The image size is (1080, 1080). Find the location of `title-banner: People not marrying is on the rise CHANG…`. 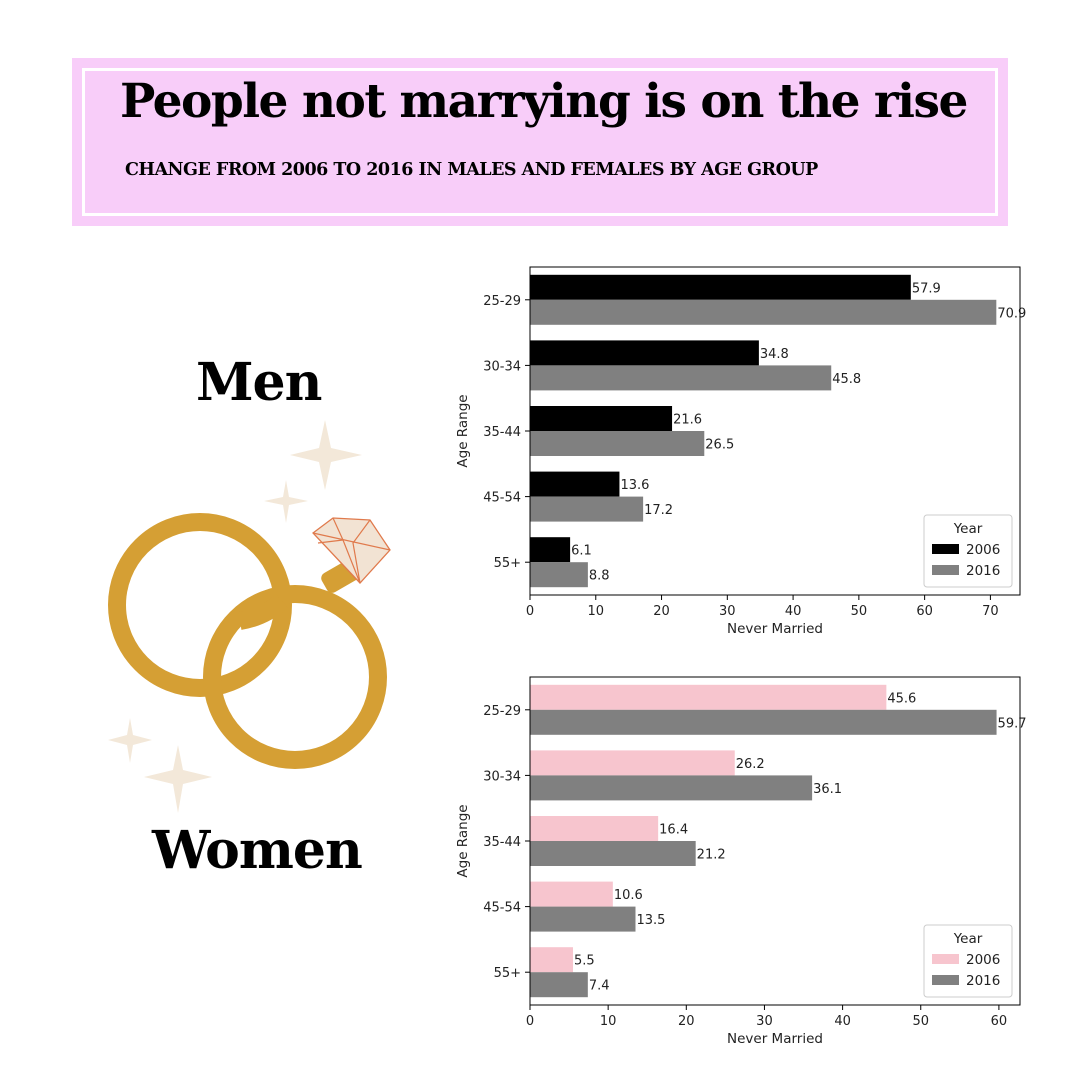

title-banner: People not marrying is on the rise CHANG… is located at coordinates (540, 142).